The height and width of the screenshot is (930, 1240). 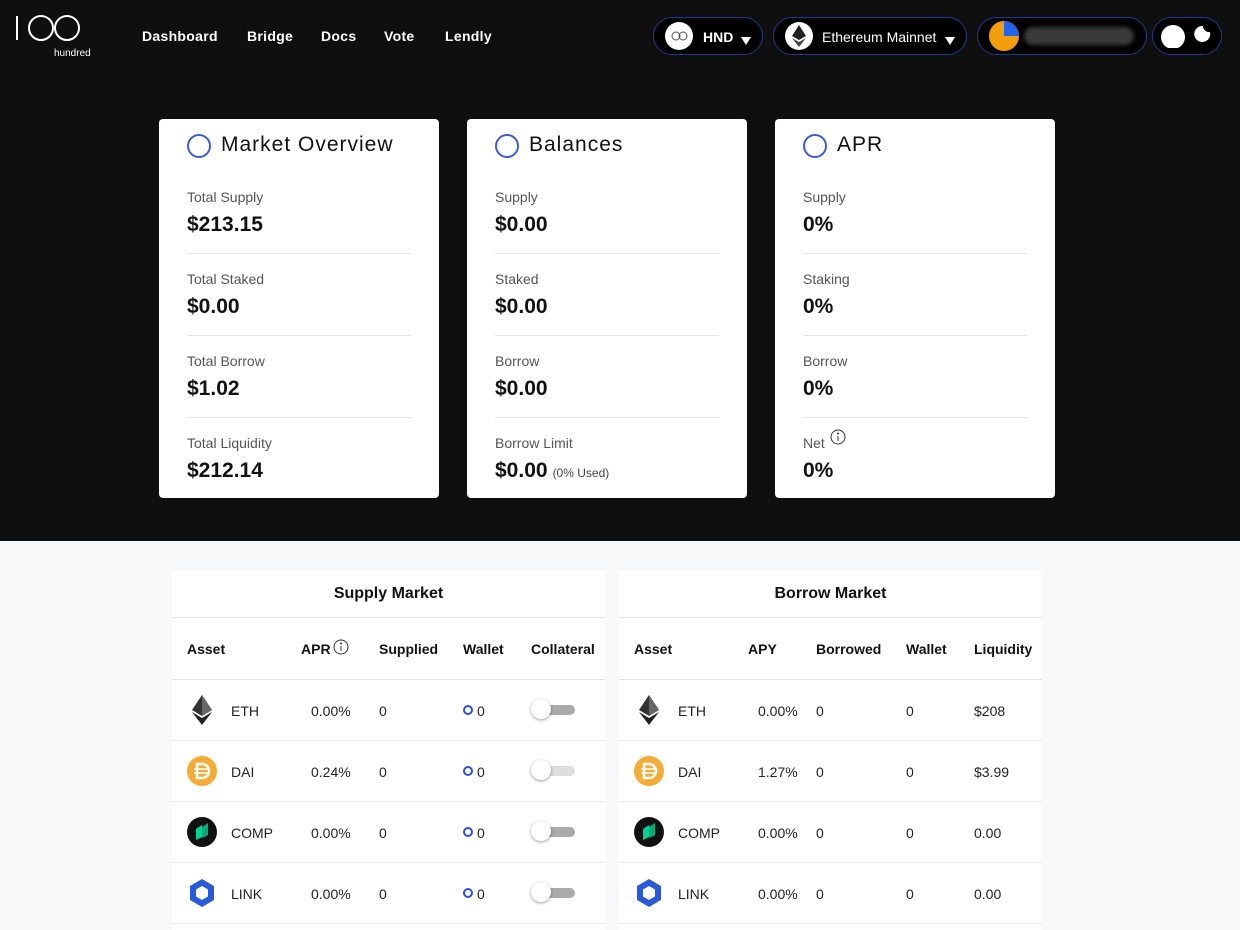 What do you see at coordinates (581, 473) in the screenshot?
I see `stat-note: (0% Used)` at bounding box center [581, 473].